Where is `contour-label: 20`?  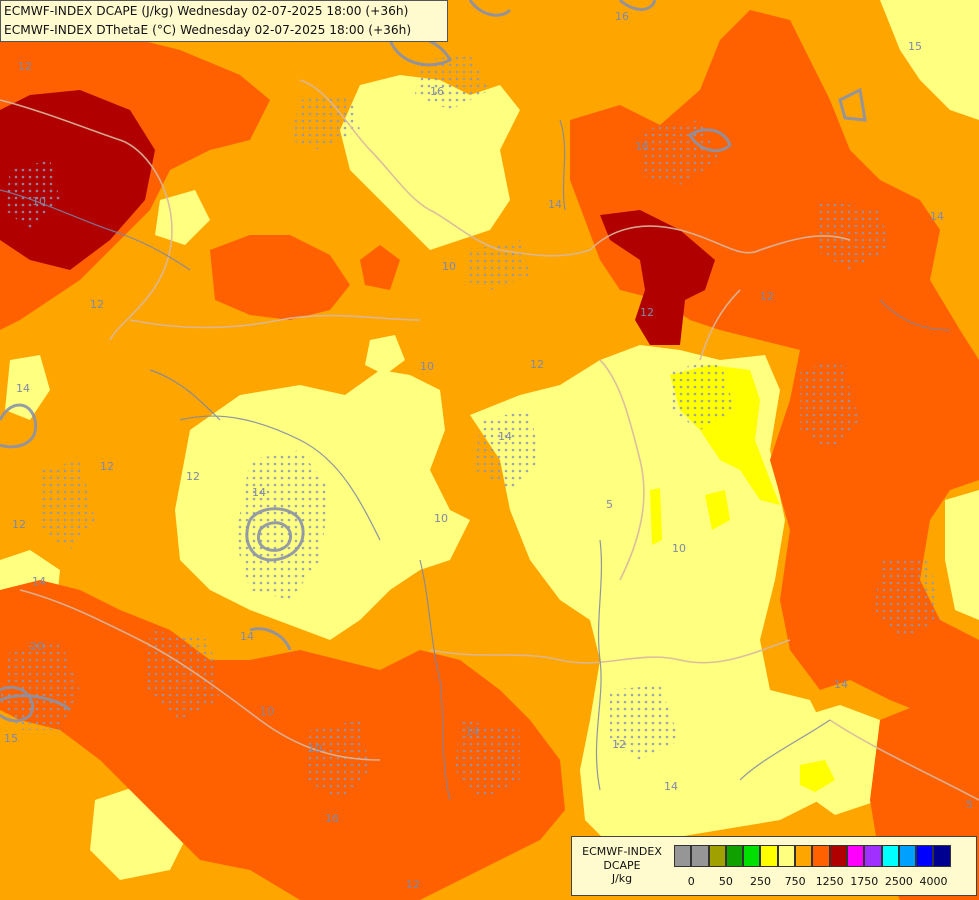 contour-label: 20 is located at coordinates (37, 646).